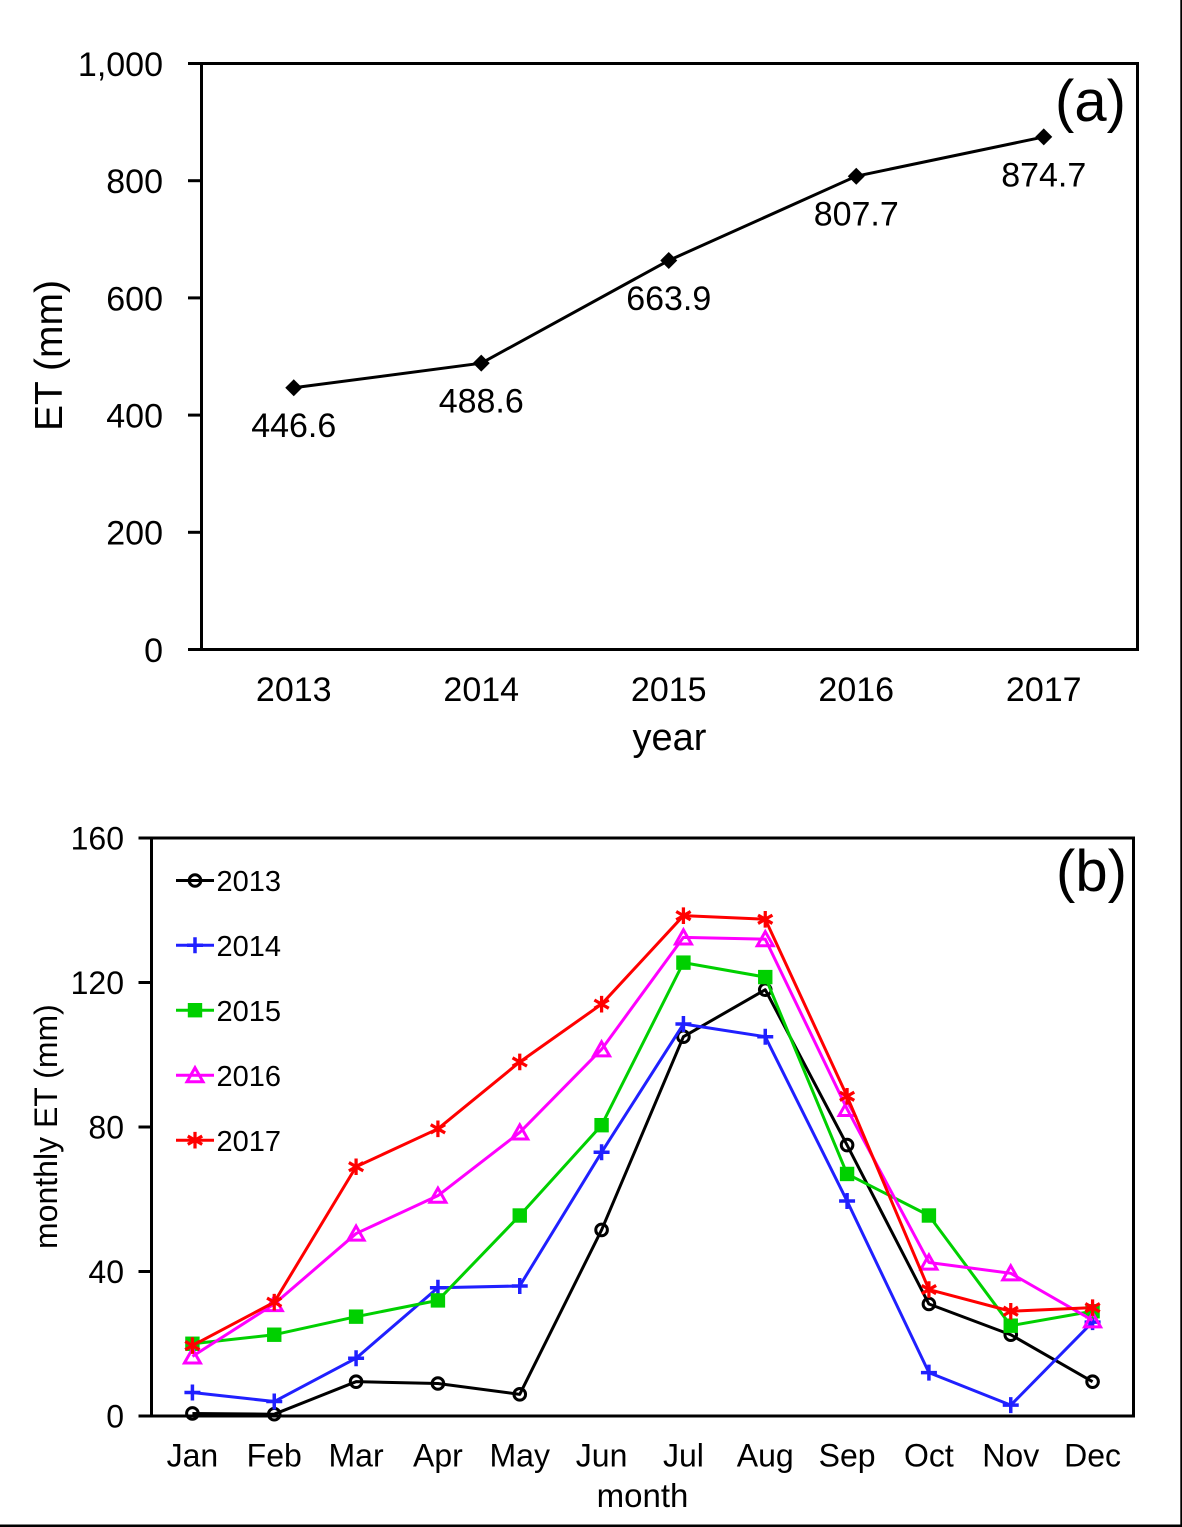  Describe the element at coordinates (134, 182) in the screenshot. I see `svg-text: 800` at that location.